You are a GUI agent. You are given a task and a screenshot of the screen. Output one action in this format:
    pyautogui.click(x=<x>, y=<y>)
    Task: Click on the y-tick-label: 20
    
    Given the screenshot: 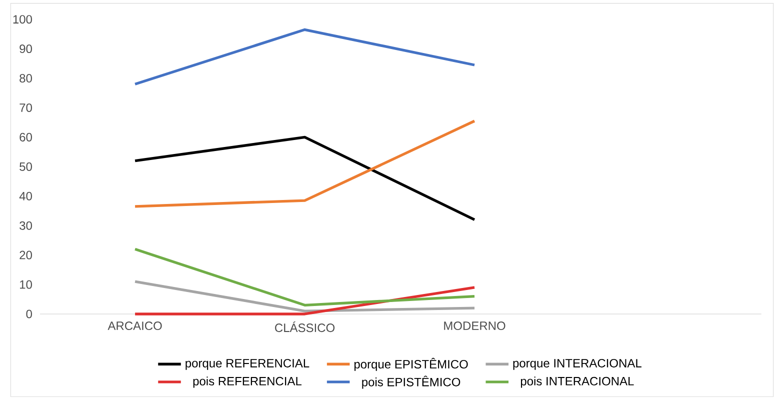 What is the action you would take?
    pyautogui.click(x=26, y=255)
    